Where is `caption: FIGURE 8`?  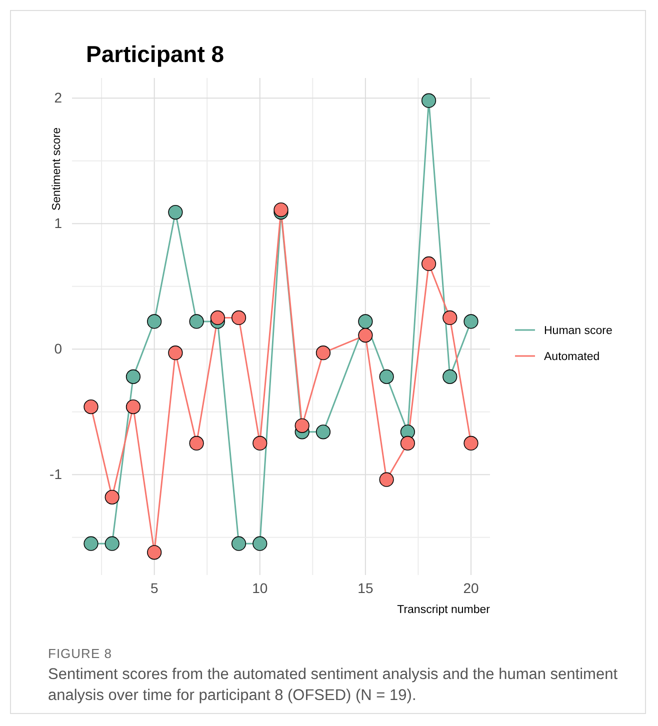 caption: FIGURE 8 is located at coordinates (80, 653).